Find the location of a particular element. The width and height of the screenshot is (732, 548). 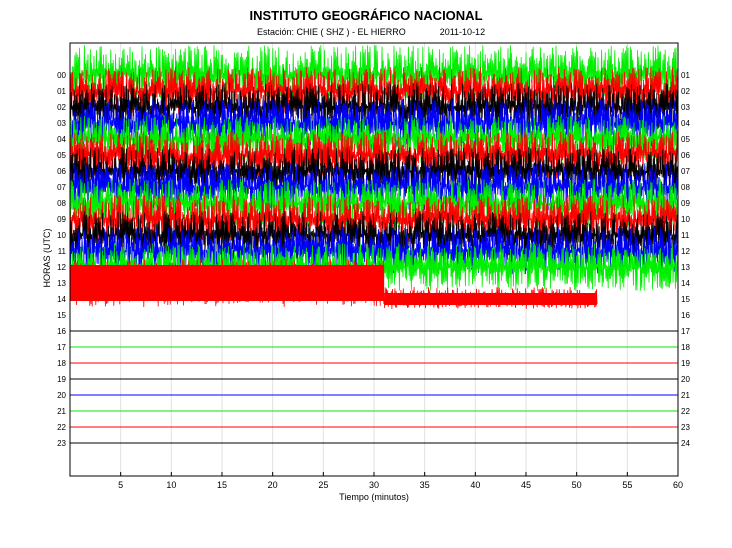

left-hour-label: 00 is located at coordinates (61, 75).